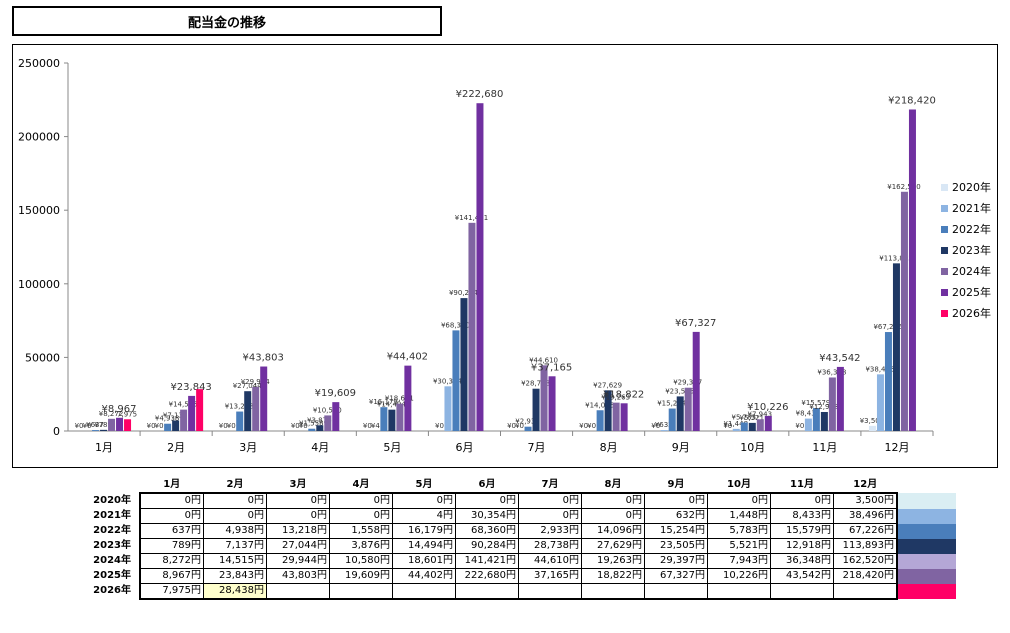  What do you see at coordinates (912, 100) in the screenshot?
I see `data-label: ¥218,420` at bounding box center [912, 100].